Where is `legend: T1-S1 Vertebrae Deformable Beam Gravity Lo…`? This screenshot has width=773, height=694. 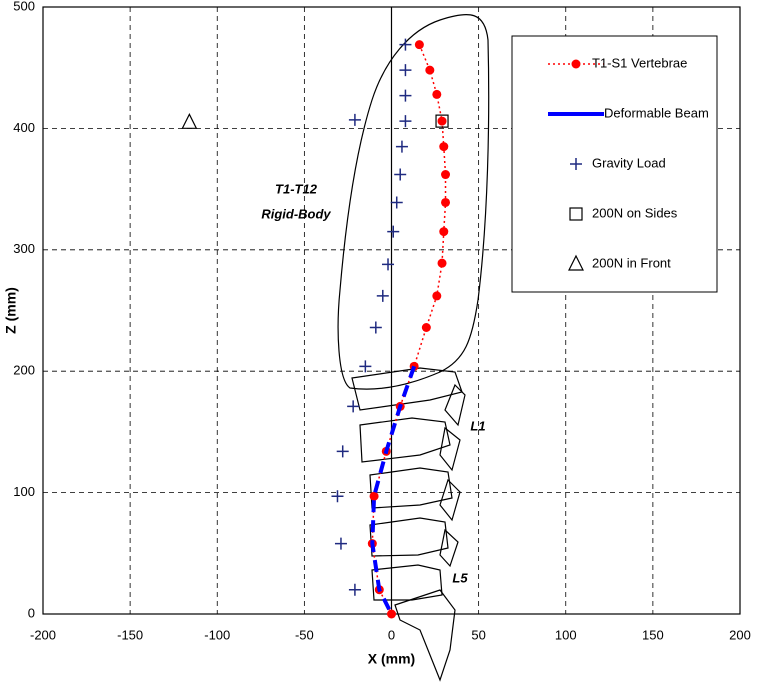
legend: T1-S1 Vertebrae Deformable Beam Gravity Lo… is located at coordinates (614, 164).